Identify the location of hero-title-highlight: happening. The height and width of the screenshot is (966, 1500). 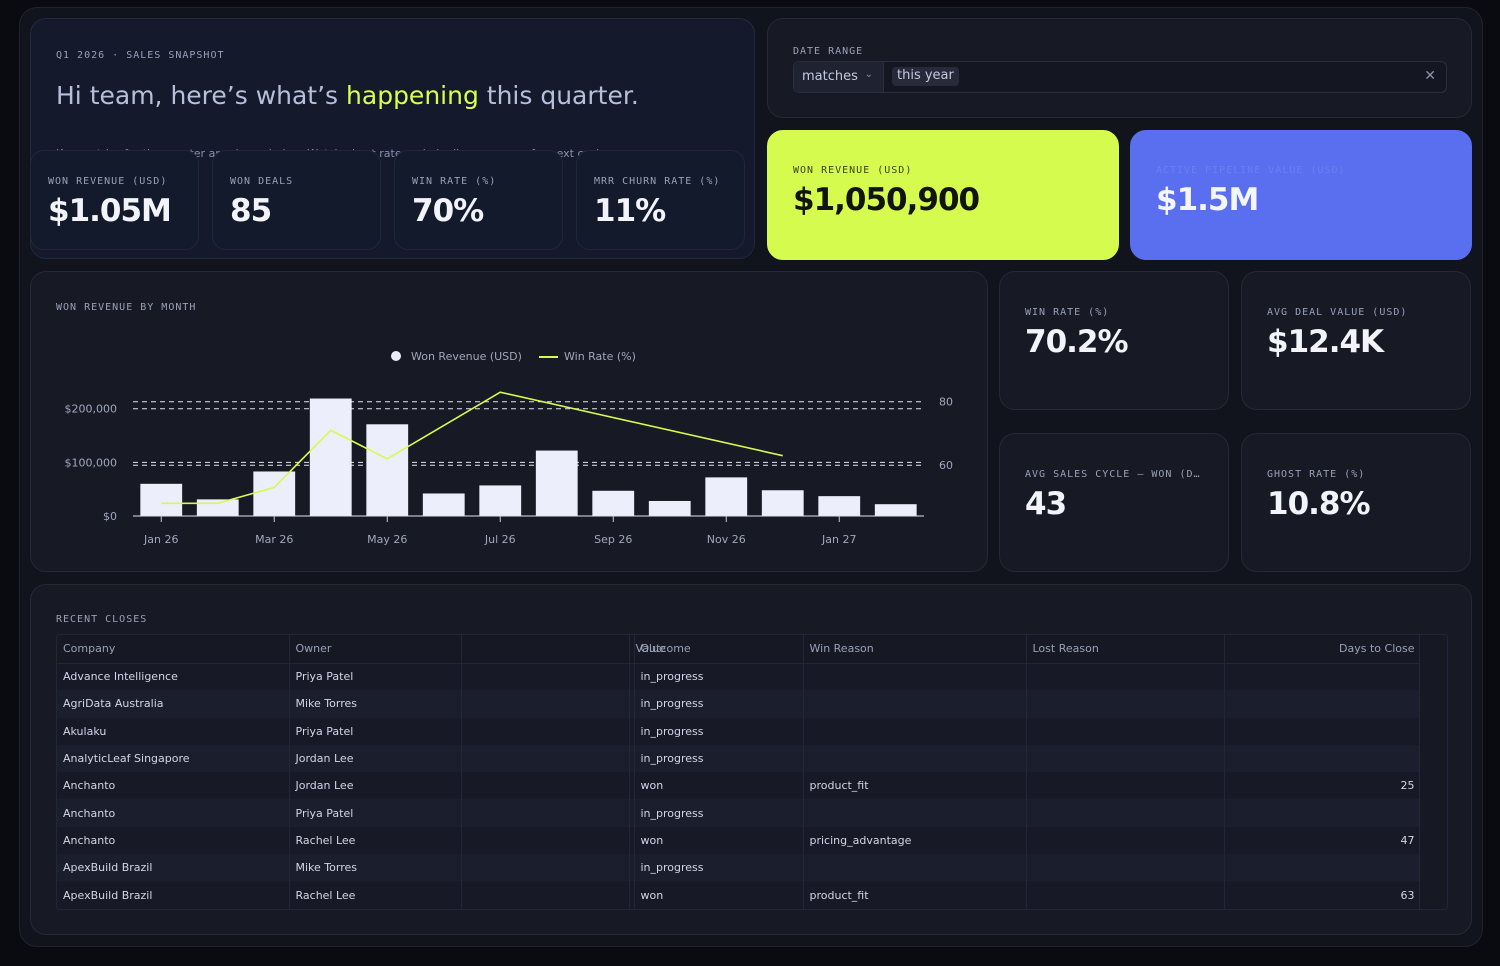
(412, 95).